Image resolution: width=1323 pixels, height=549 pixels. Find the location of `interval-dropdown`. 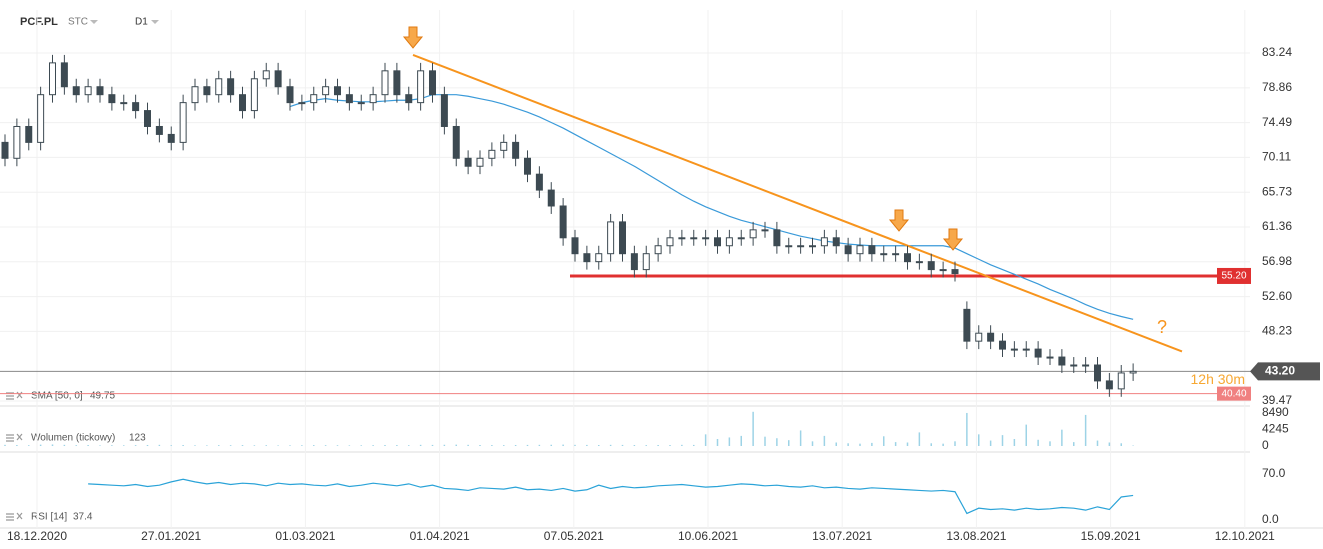

interval-dropdown is located at coordinates (155, 22).